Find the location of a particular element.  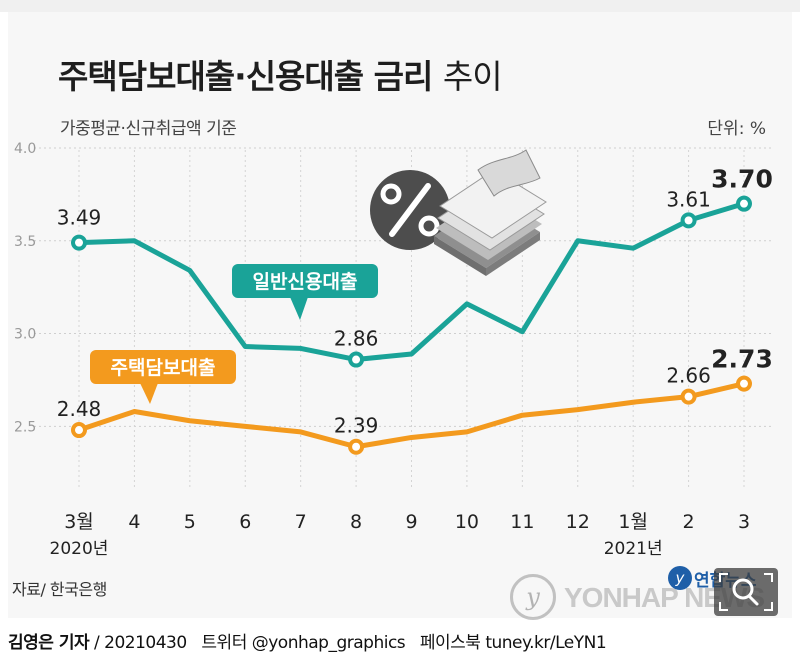

x-tick-label: 8 is located at coordinates (356, 522).